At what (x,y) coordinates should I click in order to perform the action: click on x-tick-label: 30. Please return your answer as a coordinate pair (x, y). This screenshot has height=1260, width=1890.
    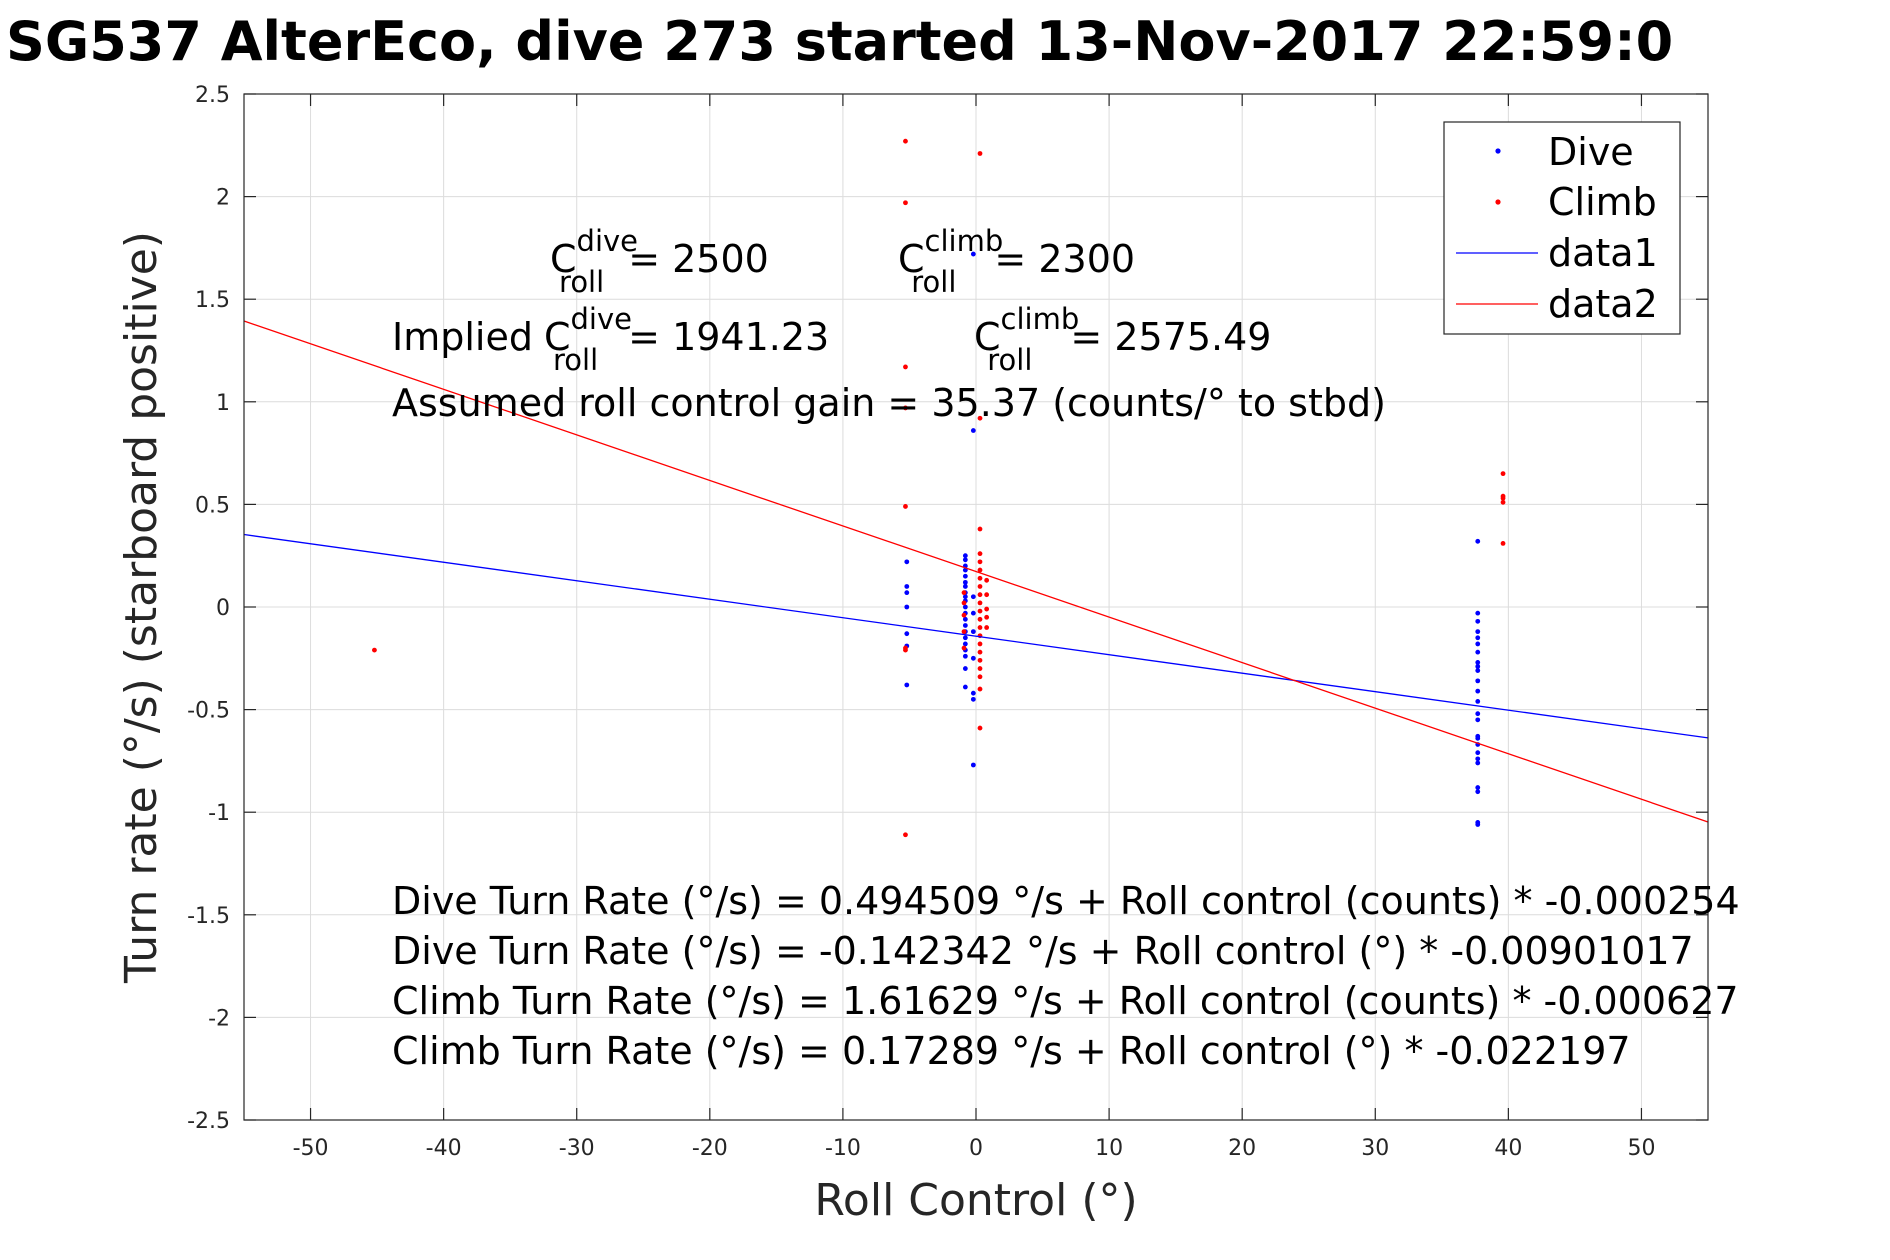
    Looking at the image, I should click on (1375, 1148).